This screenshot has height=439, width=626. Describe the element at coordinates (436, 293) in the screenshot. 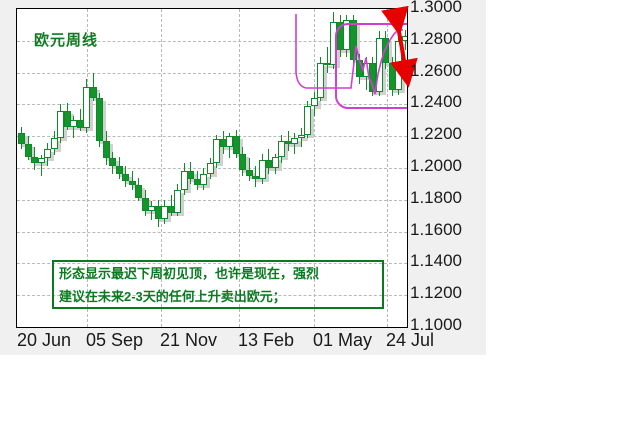

I see `y-axis-tick: 1.1200` at that location.